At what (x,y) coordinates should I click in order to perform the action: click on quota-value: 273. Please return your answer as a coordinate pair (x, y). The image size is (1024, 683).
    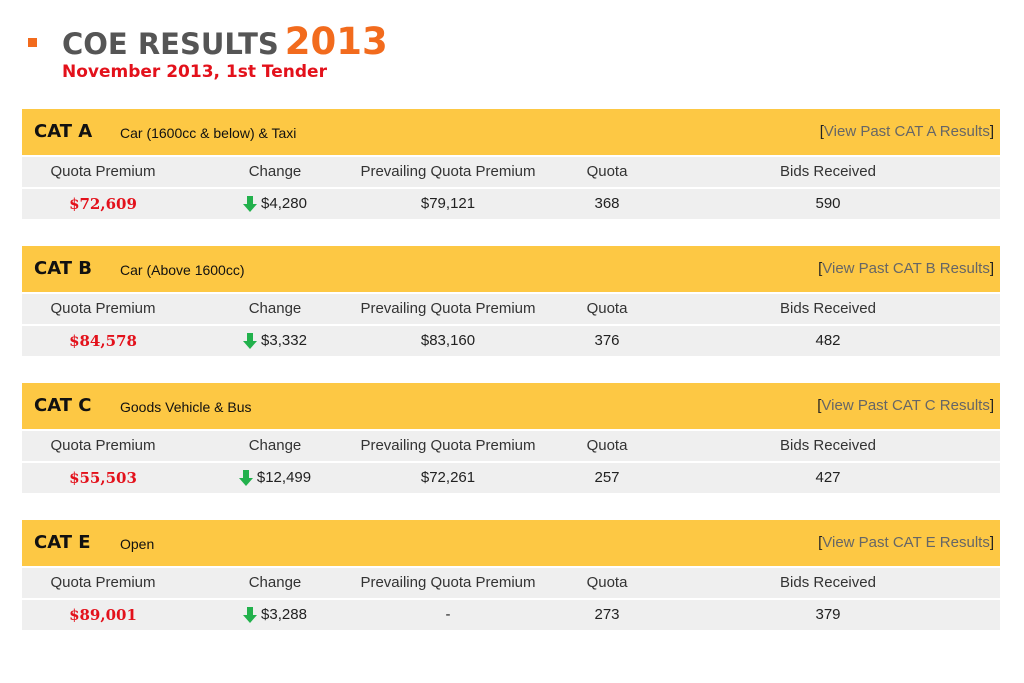
    Looking at the image, I should click on (607, 614).